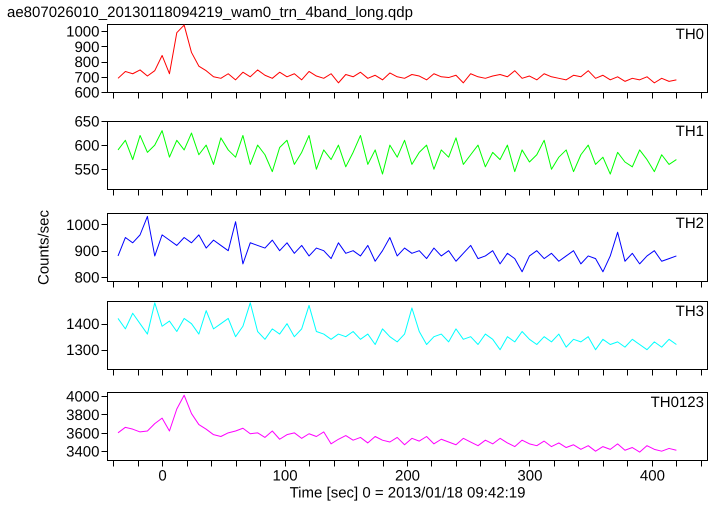 This screenshot has height=516, width=717. What do you see at coordinates (162, 476) in the screenshot?
I see `x-tick-label: 0` at bounding box center [162, 476].